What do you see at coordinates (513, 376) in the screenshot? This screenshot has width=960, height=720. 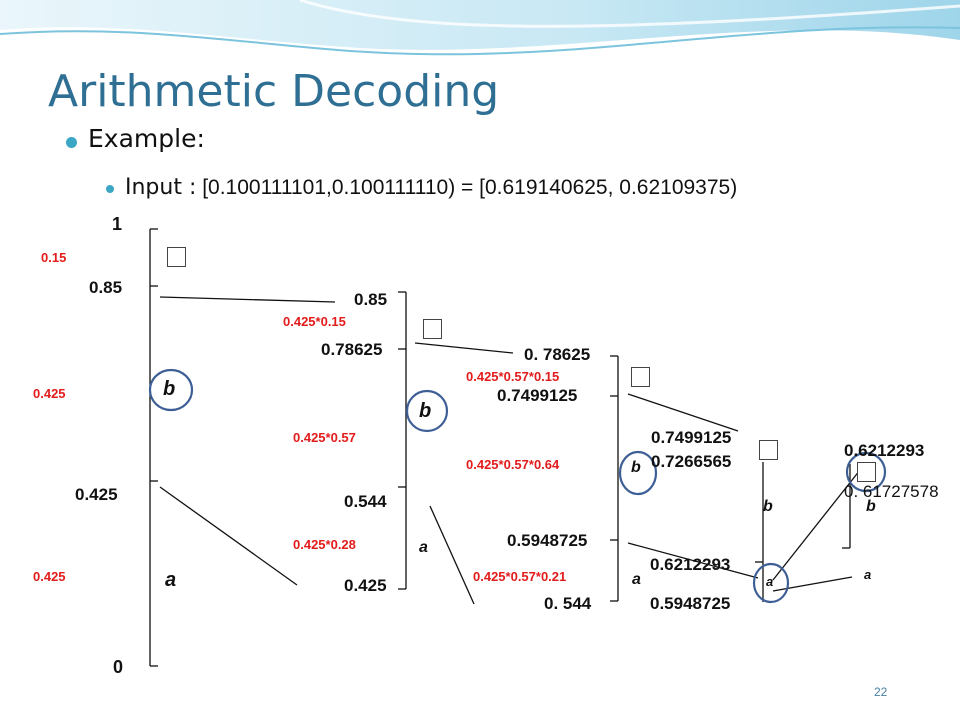 I see `scale-3-width-top: 0.425*0.57*0.15` at bounding box center [513, 376].